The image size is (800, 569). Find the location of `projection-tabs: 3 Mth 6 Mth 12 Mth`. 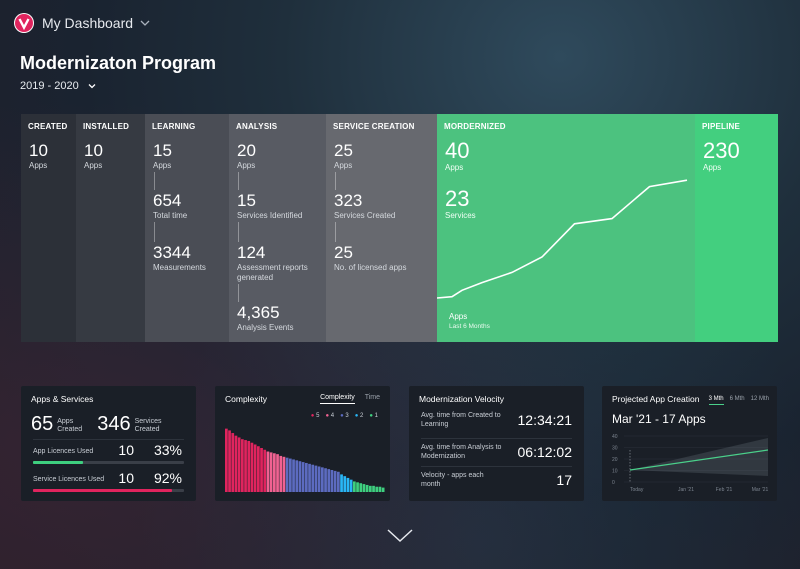

projection-tabs: 3 Mth 6 Mth 12 Mth is located at coordinates (738, 400).